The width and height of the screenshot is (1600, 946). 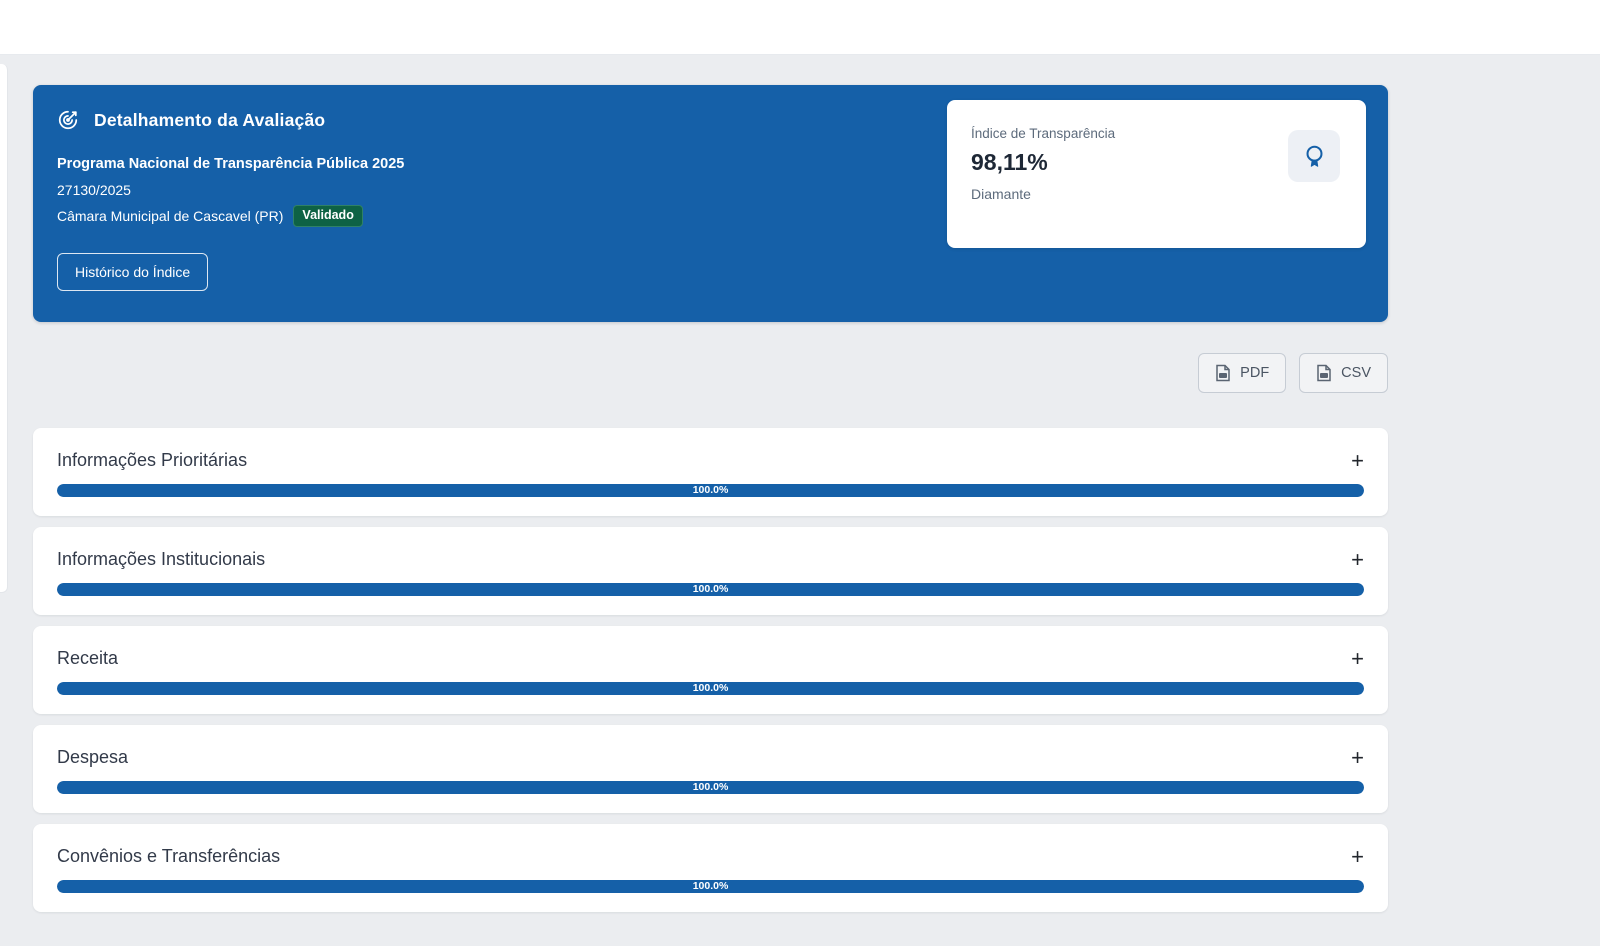 I want to click on export-csv-button: CSV, so click(x=1343, y=373).